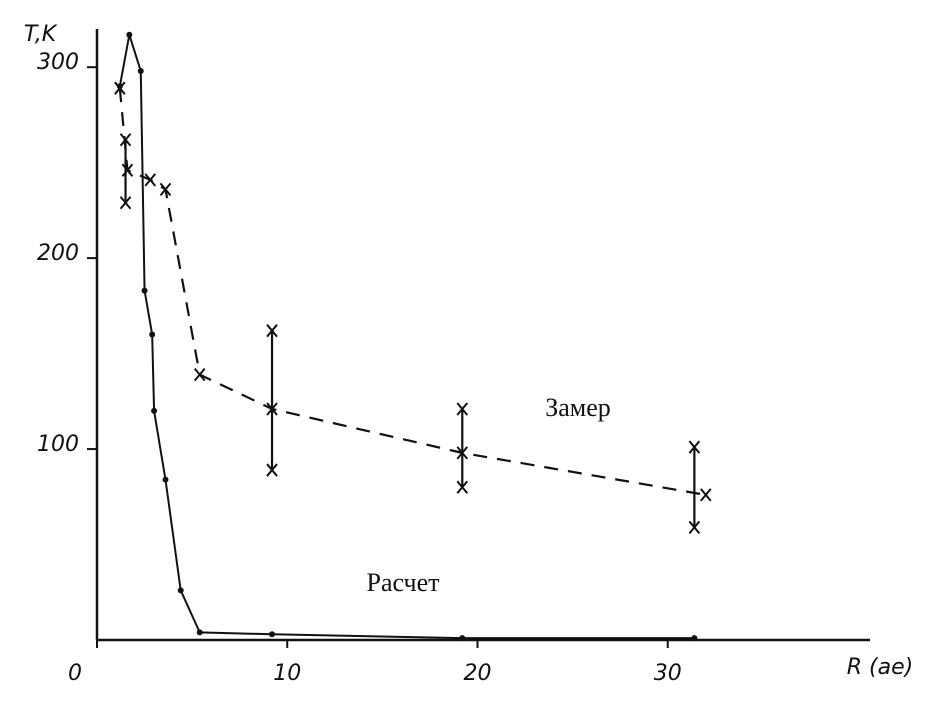 Image resolution: width=948 pixels, height=703 pixels. I want to click on y-tick-label: 100, so click(58, 444).